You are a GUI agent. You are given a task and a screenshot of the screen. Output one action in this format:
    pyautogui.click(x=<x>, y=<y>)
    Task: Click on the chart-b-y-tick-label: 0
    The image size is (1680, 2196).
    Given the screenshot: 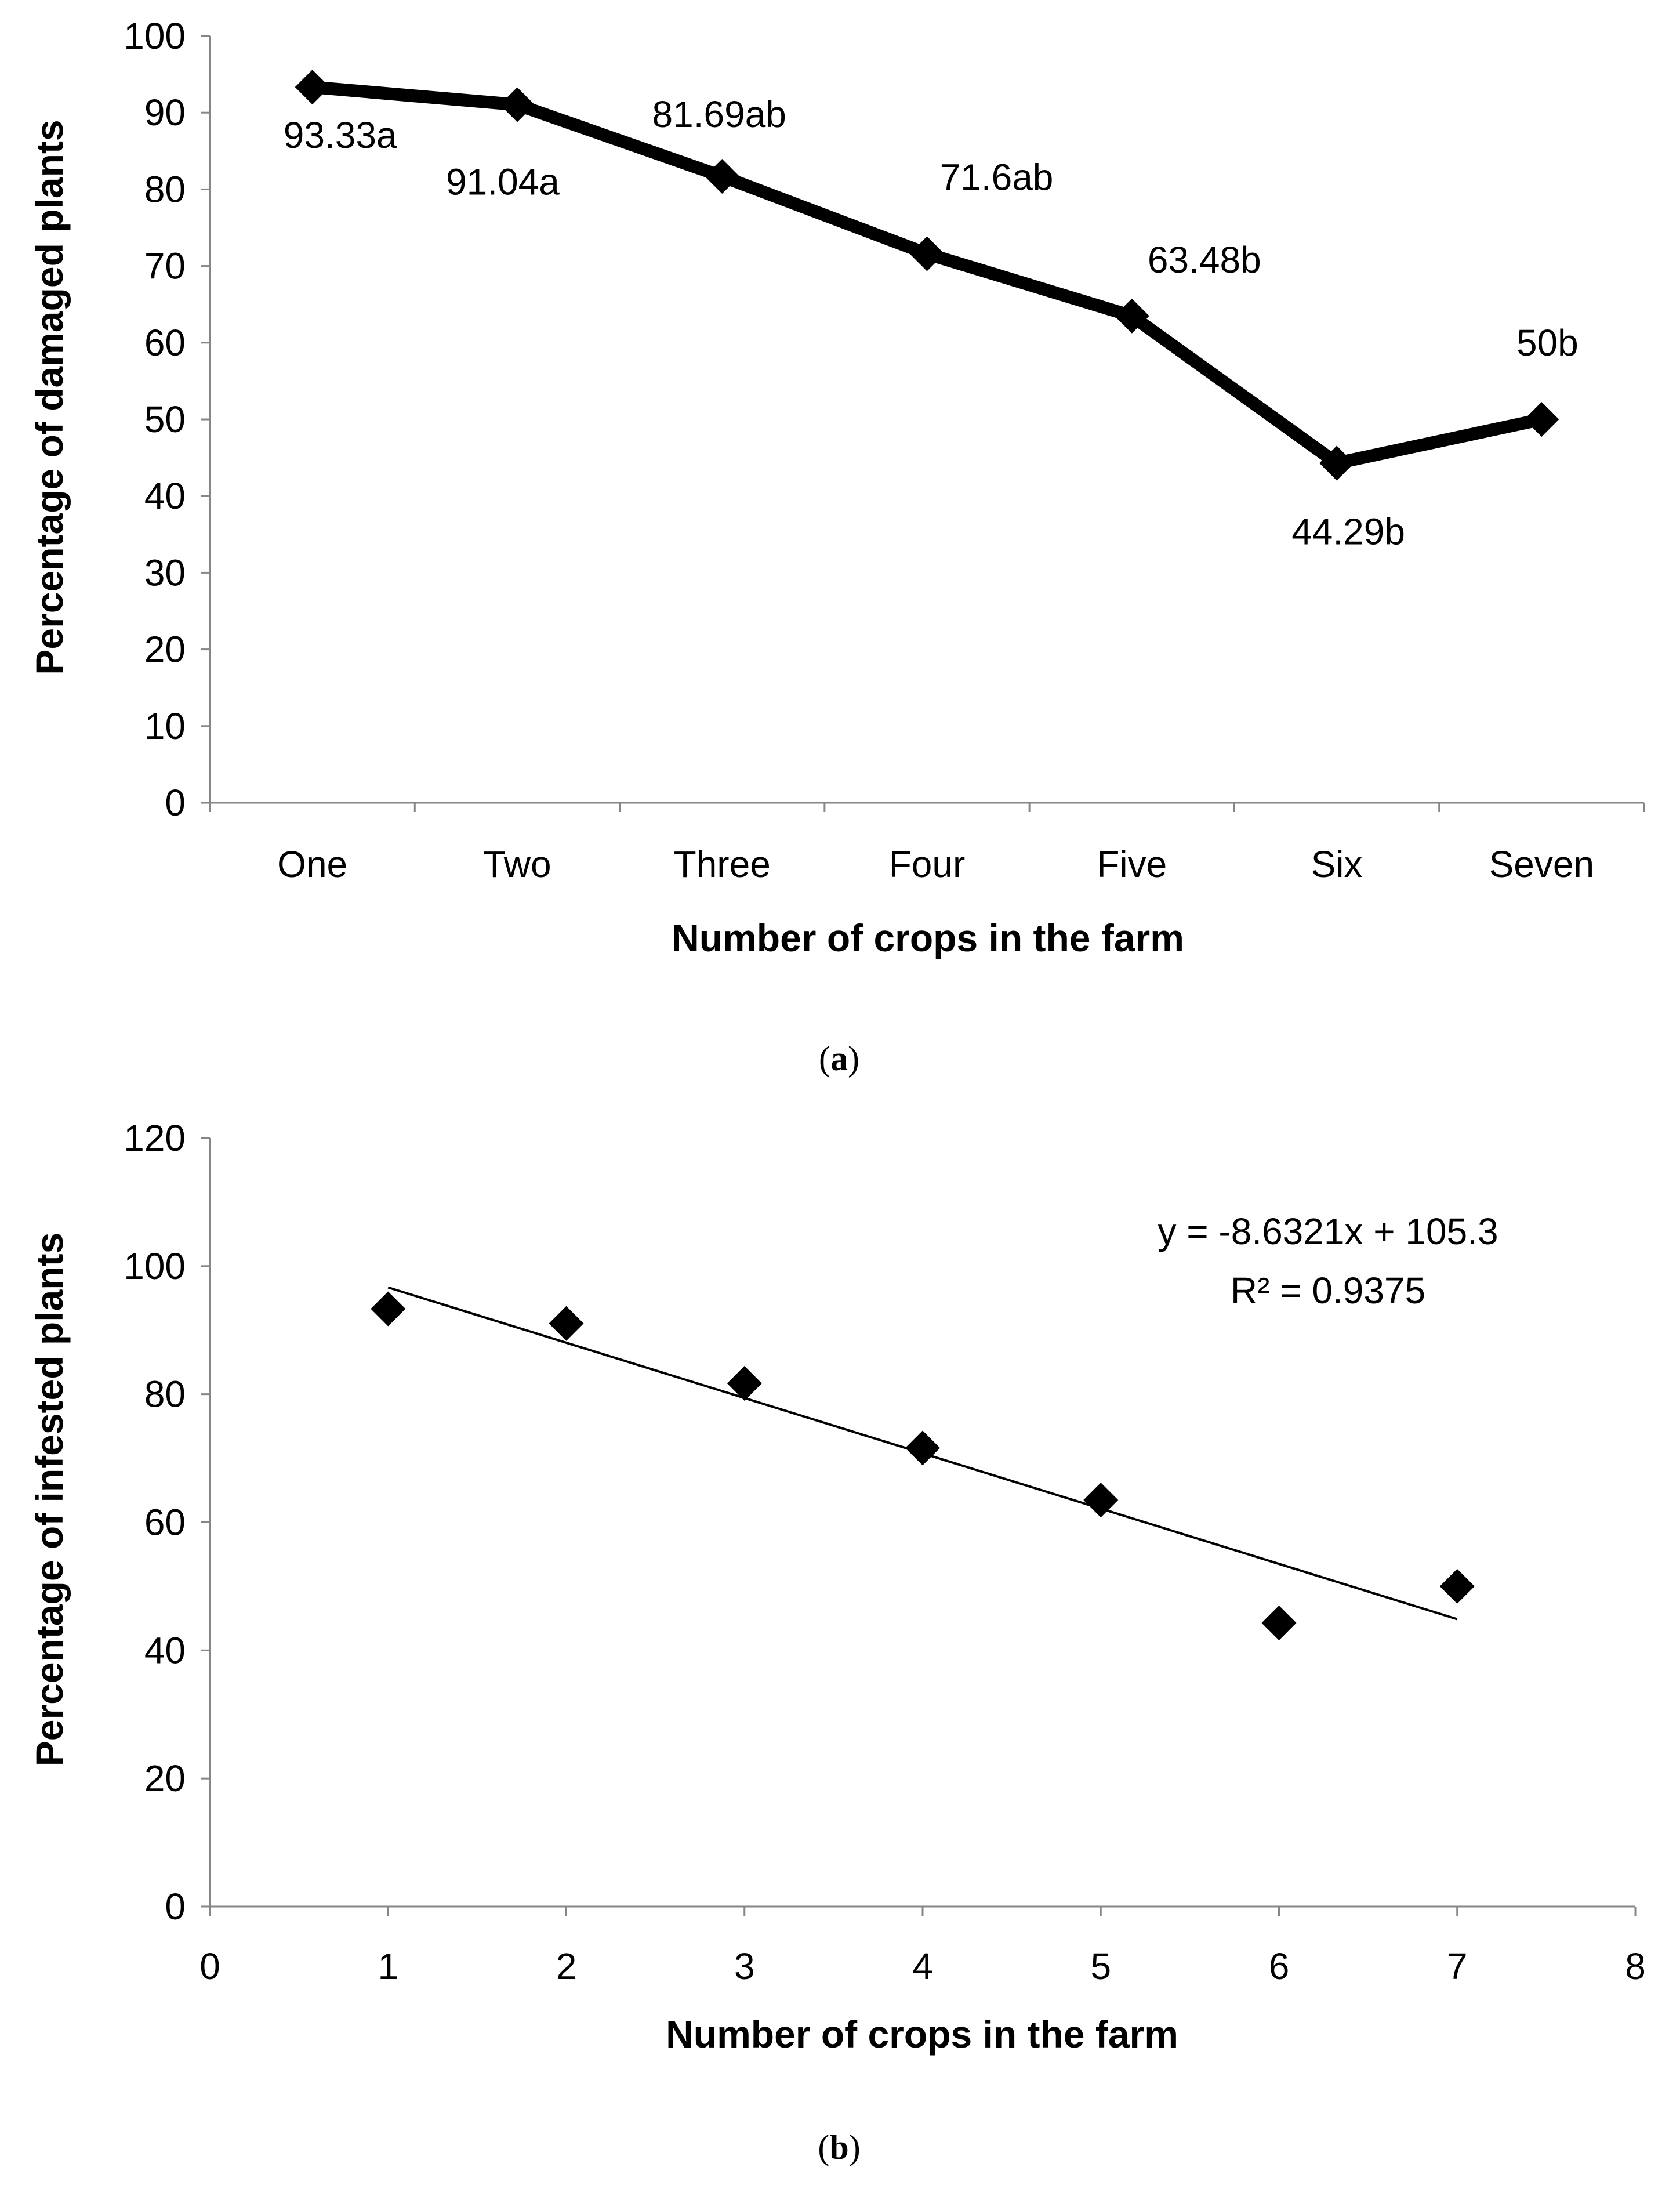 What is the action you would take?
    pyautogui.click(x=175, y=1906)
    